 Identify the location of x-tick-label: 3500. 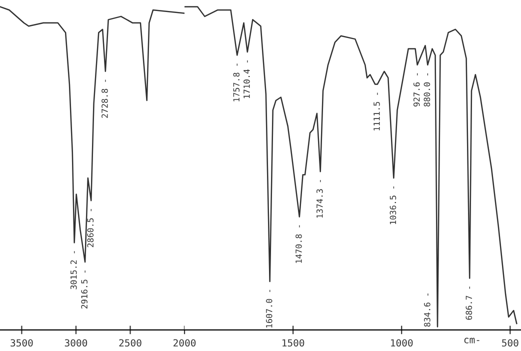
(21, 343).